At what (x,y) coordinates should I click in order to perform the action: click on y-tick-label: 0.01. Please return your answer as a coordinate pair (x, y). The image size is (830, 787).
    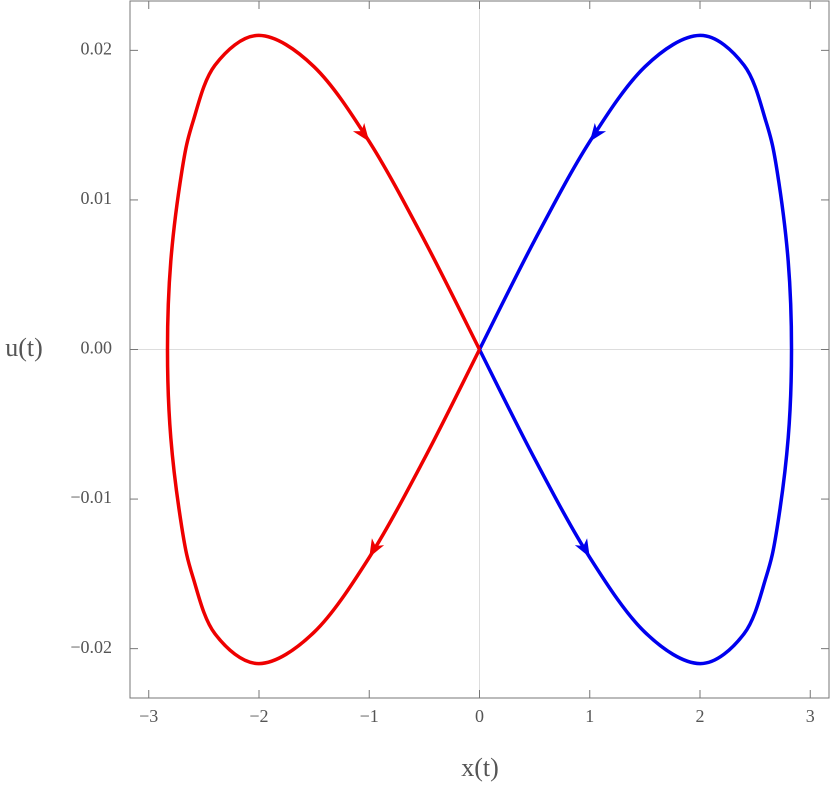
    Looking at the image, I should click on (97, 198).